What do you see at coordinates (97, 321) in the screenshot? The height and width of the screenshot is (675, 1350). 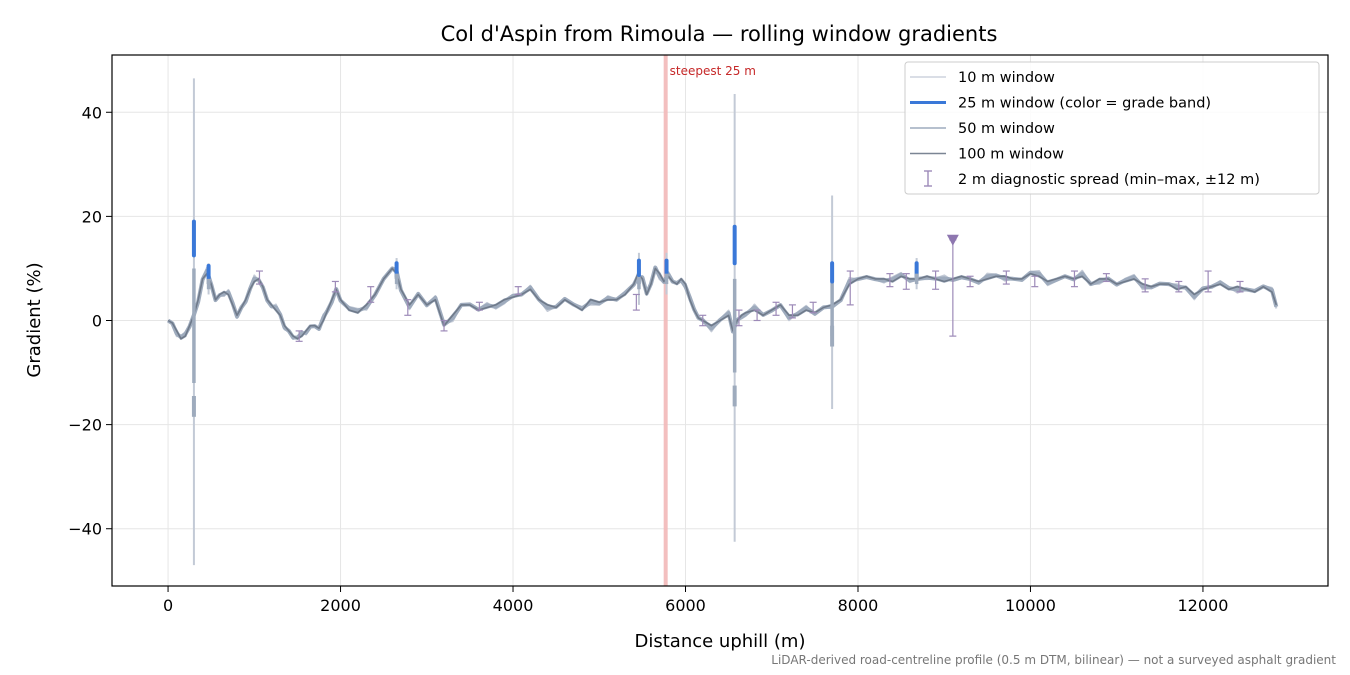 I see `y-tick-label: 0` at bounding box center [97, 321].